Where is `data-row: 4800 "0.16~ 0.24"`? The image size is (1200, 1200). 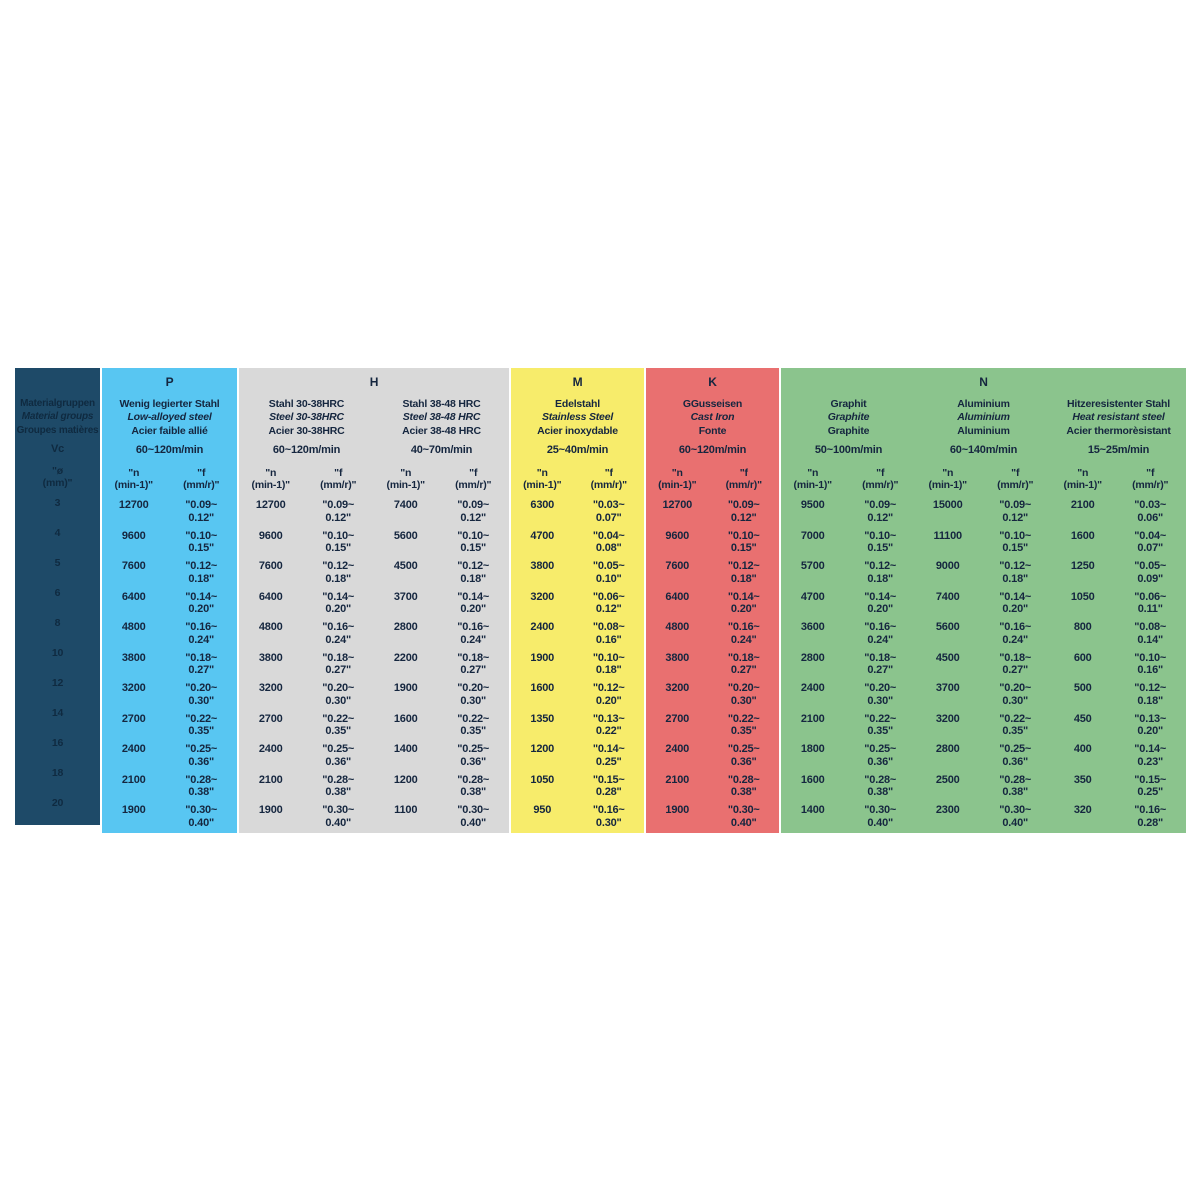
data-row: 4800 "0.16~ 0.24" is located at coordinates (306, 634).